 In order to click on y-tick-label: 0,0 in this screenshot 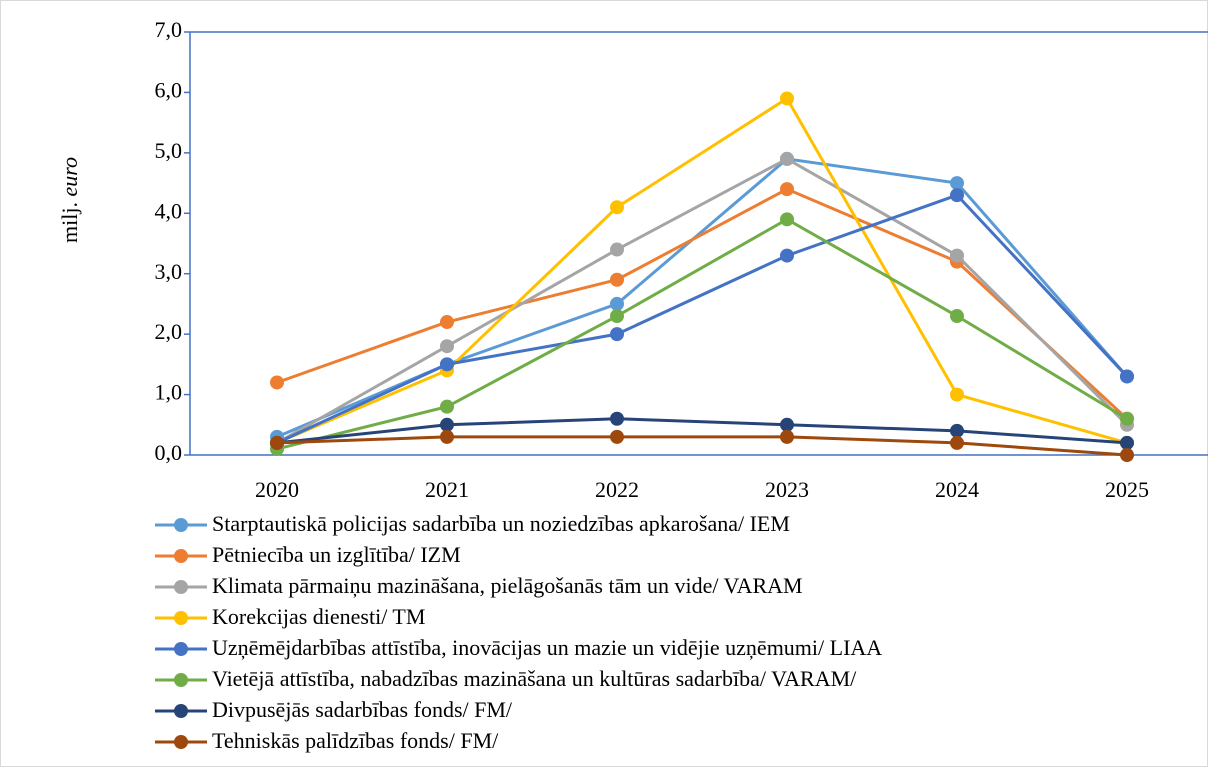, I will do `click(169, 452)`.